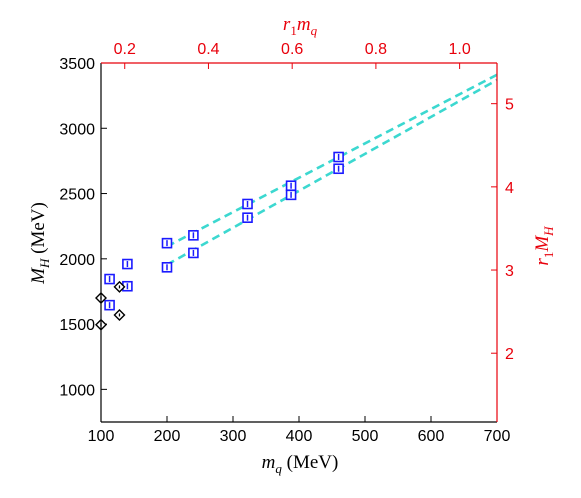 This screenshot has width=581, height=498. What do you see at coordinates (77, 195) in the screenshot?
I see `y-tick-label: 2500` at bounding box center [77, 195].